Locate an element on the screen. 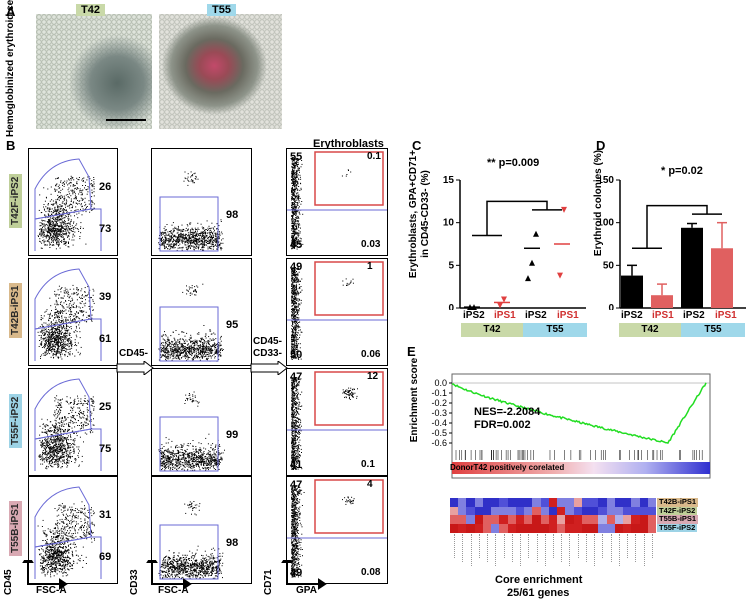 The height and width of the screenshot is (601, 752). flow-gate-value: 50 is located at coordinates (296, 355).